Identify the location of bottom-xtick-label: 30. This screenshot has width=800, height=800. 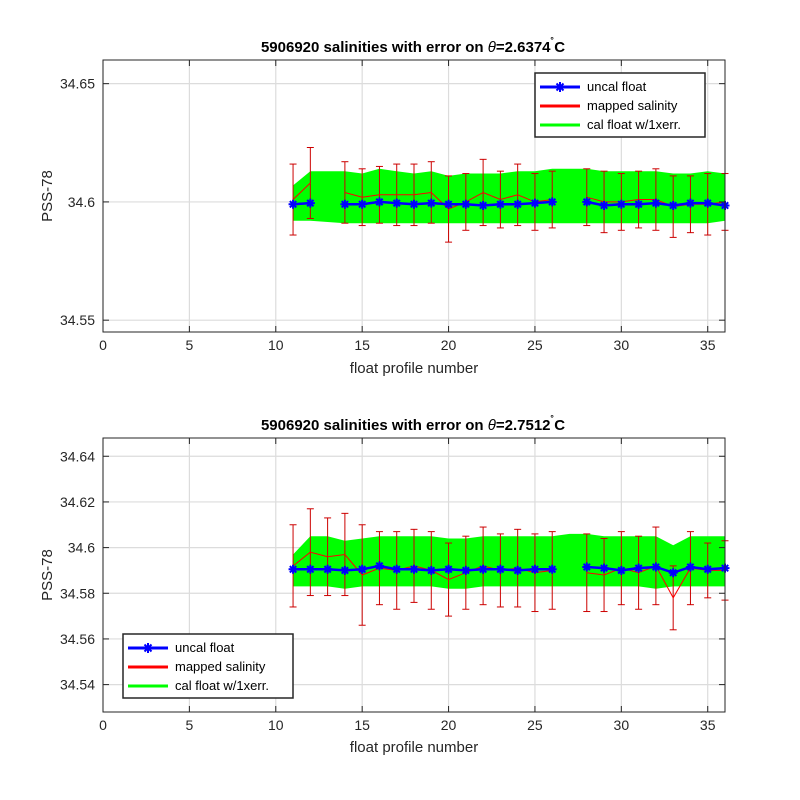
(622, 725).